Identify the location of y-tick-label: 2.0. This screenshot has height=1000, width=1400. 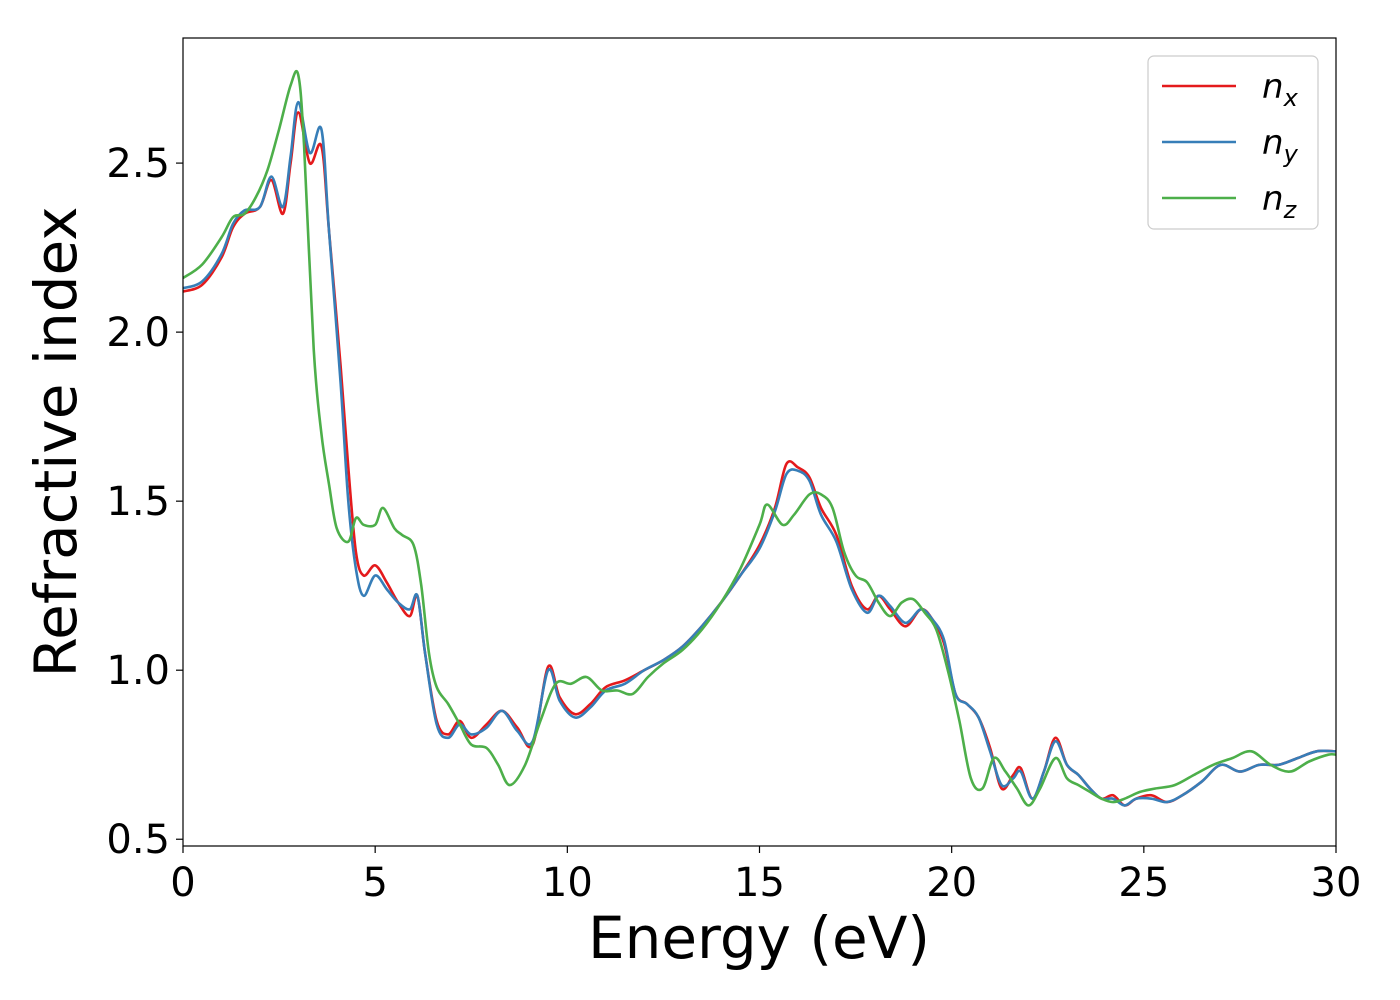
(138, 333).